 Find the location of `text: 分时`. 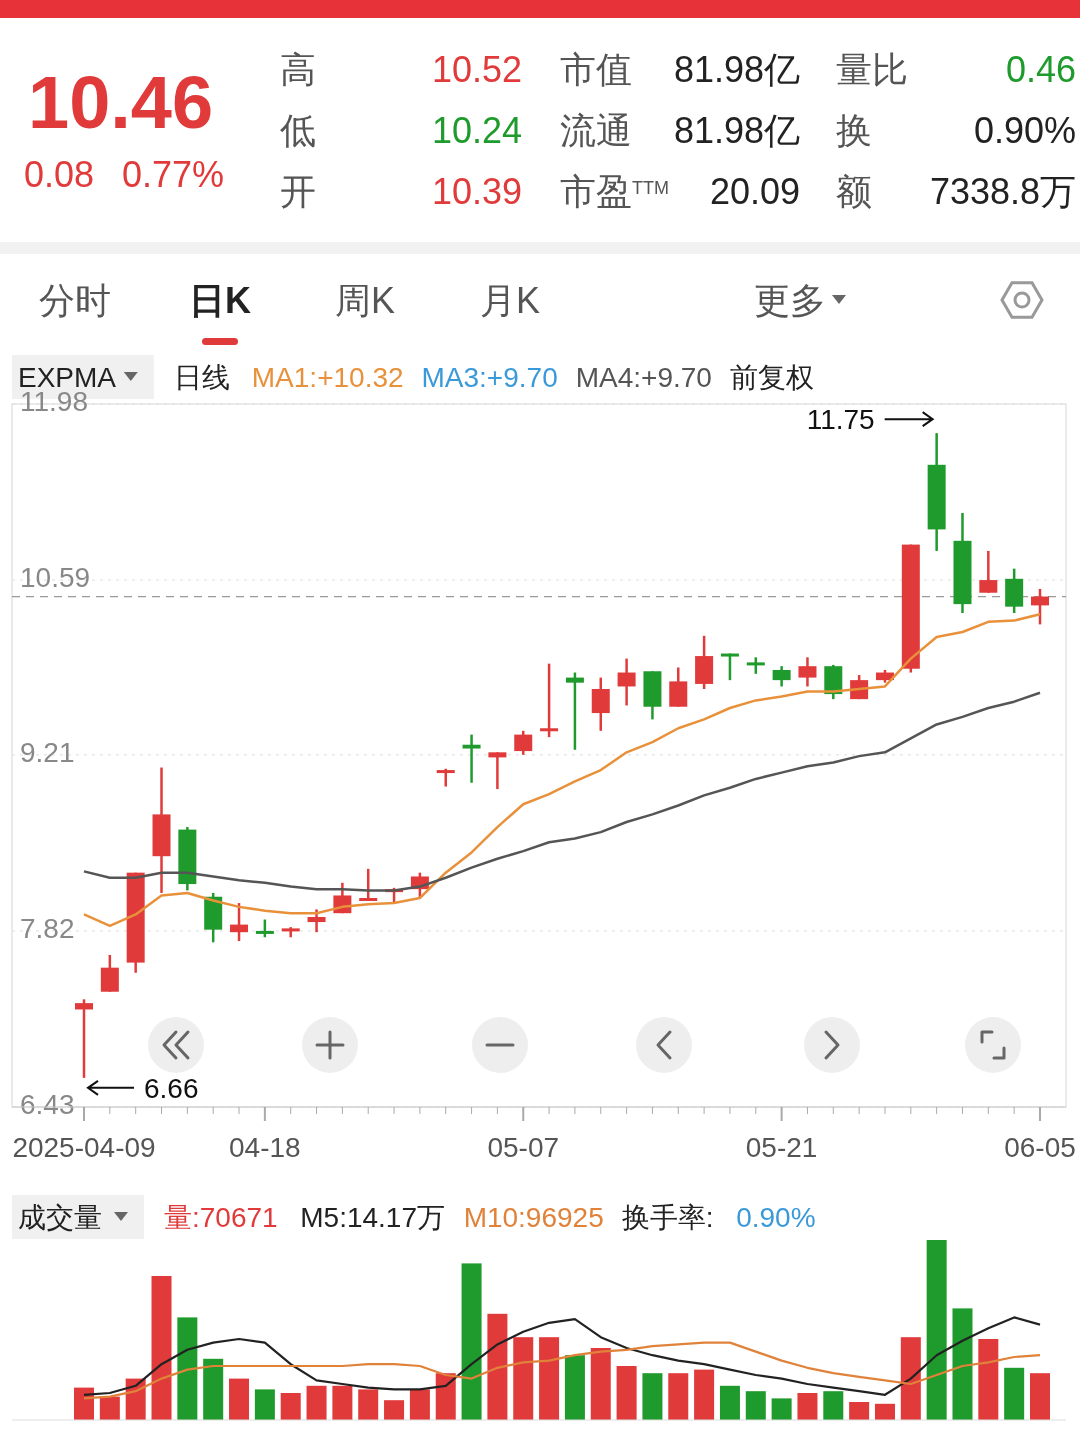

text: 分时 is located at coordinates (75, 300).